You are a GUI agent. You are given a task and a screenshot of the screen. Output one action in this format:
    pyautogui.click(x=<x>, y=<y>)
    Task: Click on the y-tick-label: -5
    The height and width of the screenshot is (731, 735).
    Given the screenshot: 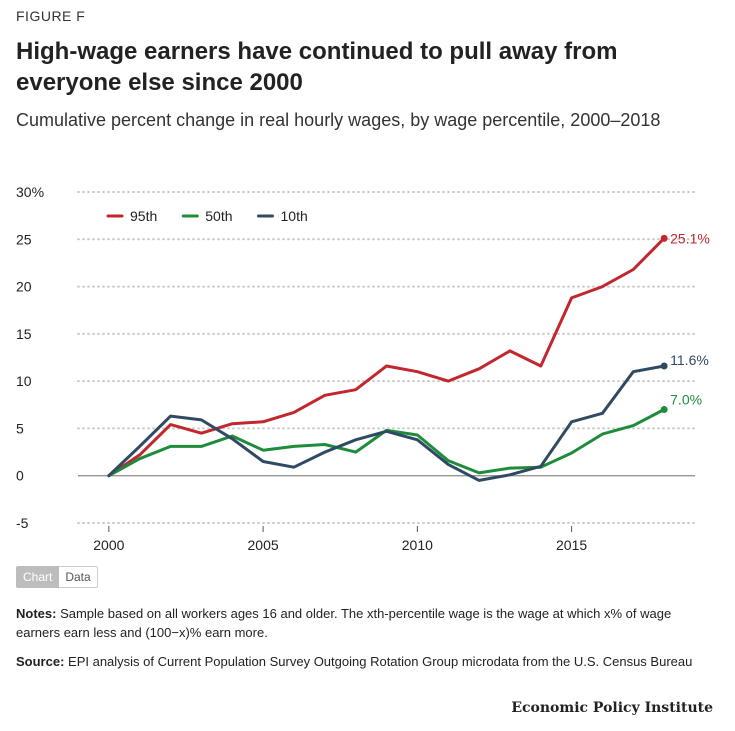 What is the action you would take?
    pyautogui.click(x=22, y=523)
    